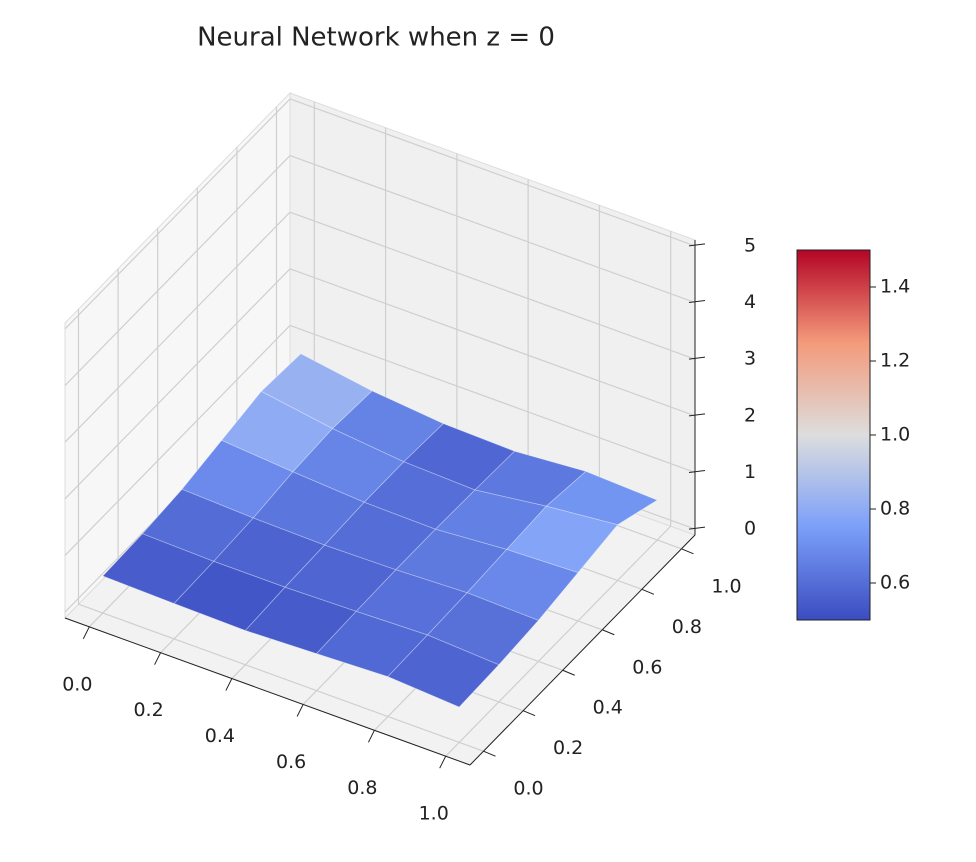  I want to click on z-tick-label: 3, so click(750, 359).